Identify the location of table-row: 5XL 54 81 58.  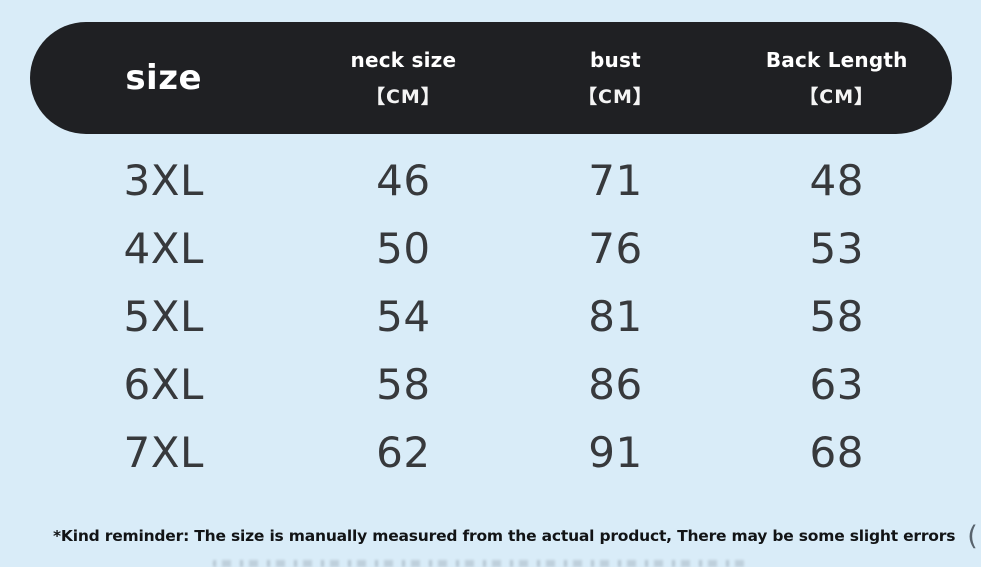
(491, 316).